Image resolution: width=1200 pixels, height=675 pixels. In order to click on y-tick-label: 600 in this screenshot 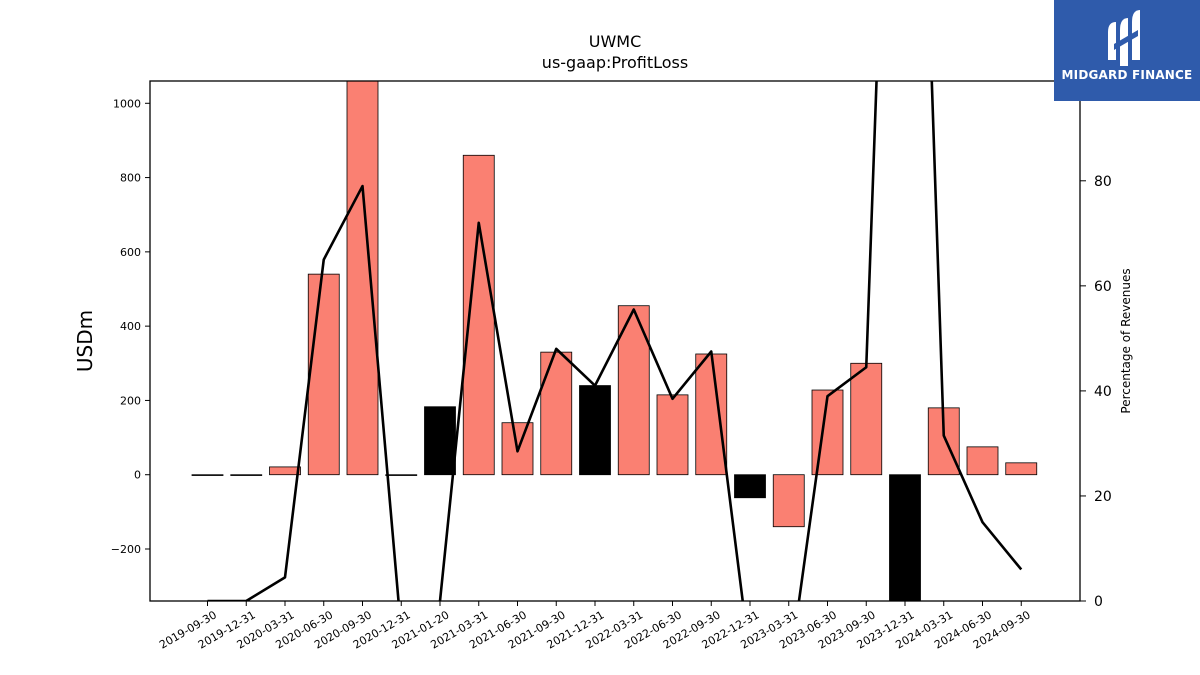, I will do `click(130, 252)`.